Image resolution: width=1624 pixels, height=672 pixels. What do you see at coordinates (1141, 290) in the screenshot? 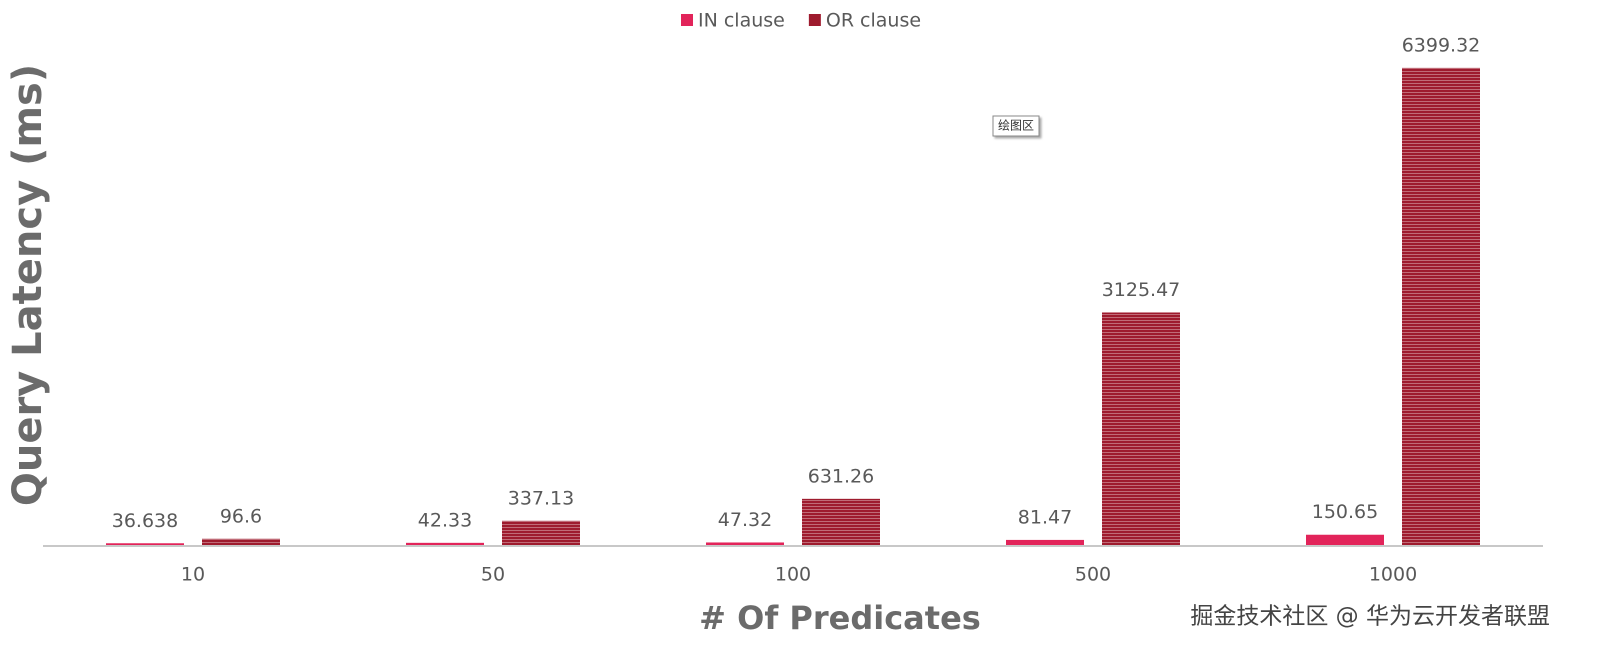
I see `value-label: 3125.47` at bounding box center [1141, 290].